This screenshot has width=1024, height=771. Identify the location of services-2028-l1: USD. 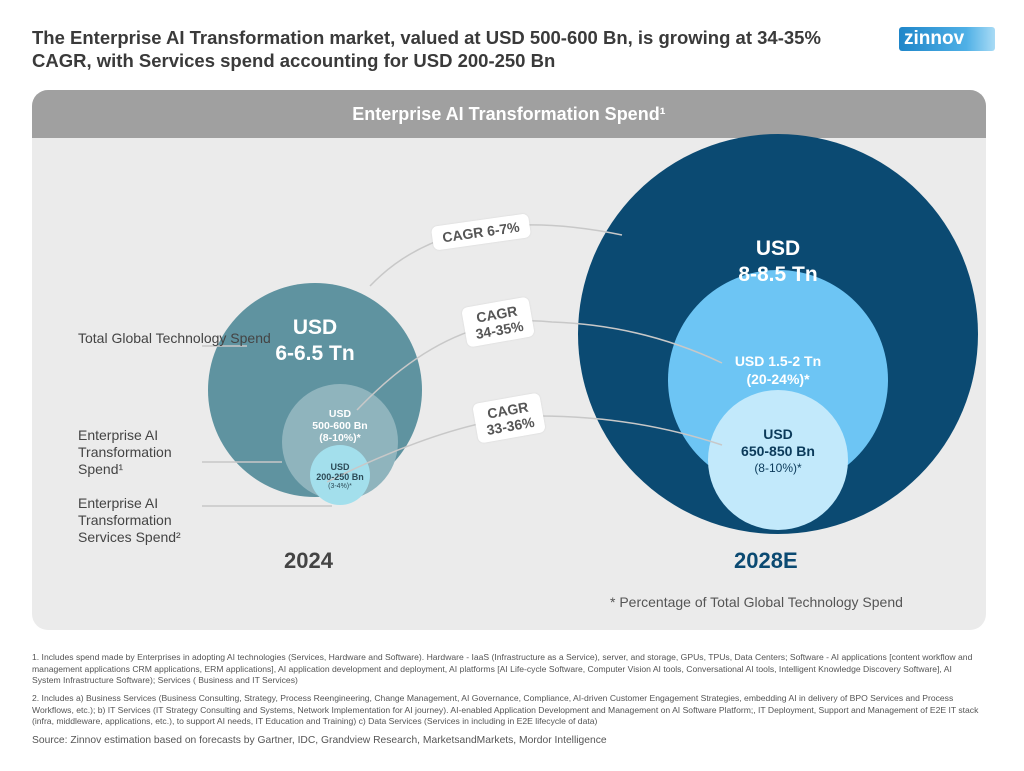
(778, 434).